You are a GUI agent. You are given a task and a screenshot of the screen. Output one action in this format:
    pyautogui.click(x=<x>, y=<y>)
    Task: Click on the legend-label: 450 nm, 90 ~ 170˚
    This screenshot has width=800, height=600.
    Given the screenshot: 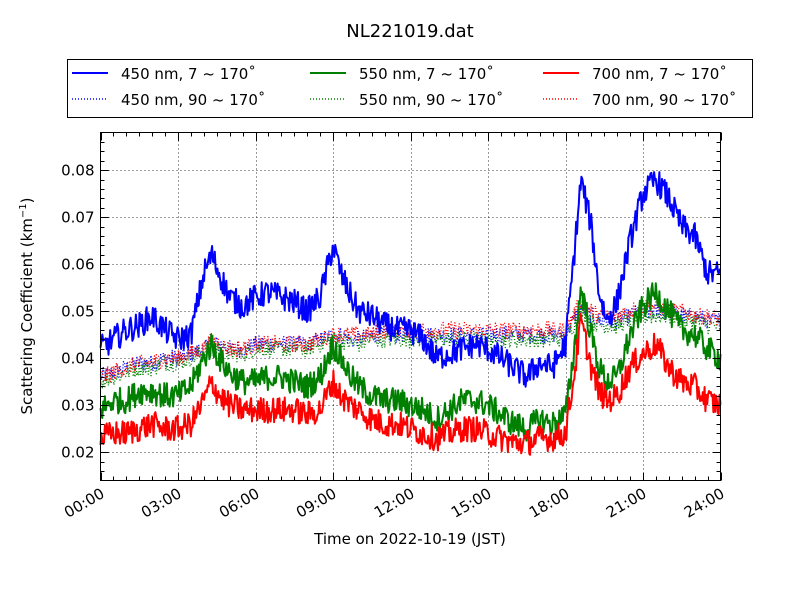 What is the action you would take?
    pyautogui.click(x=193, y=100)
    